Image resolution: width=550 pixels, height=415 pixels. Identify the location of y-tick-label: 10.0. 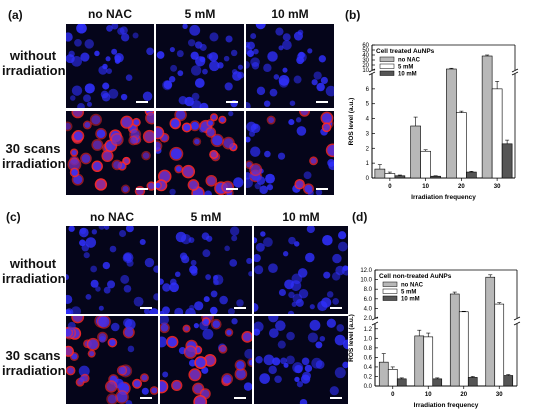
(366, 281).